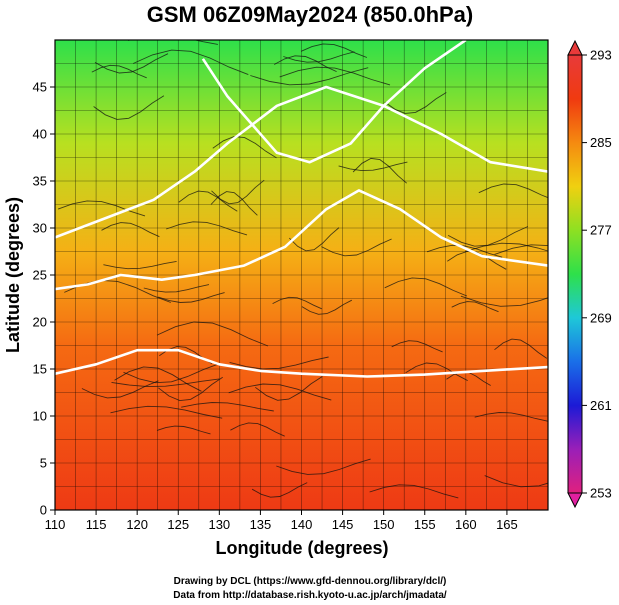  What do you see at coordinates (13, 275) in the screenshot?
I see `y-axis-label: Latitude (degrees)` at bounding box center [13, 275].